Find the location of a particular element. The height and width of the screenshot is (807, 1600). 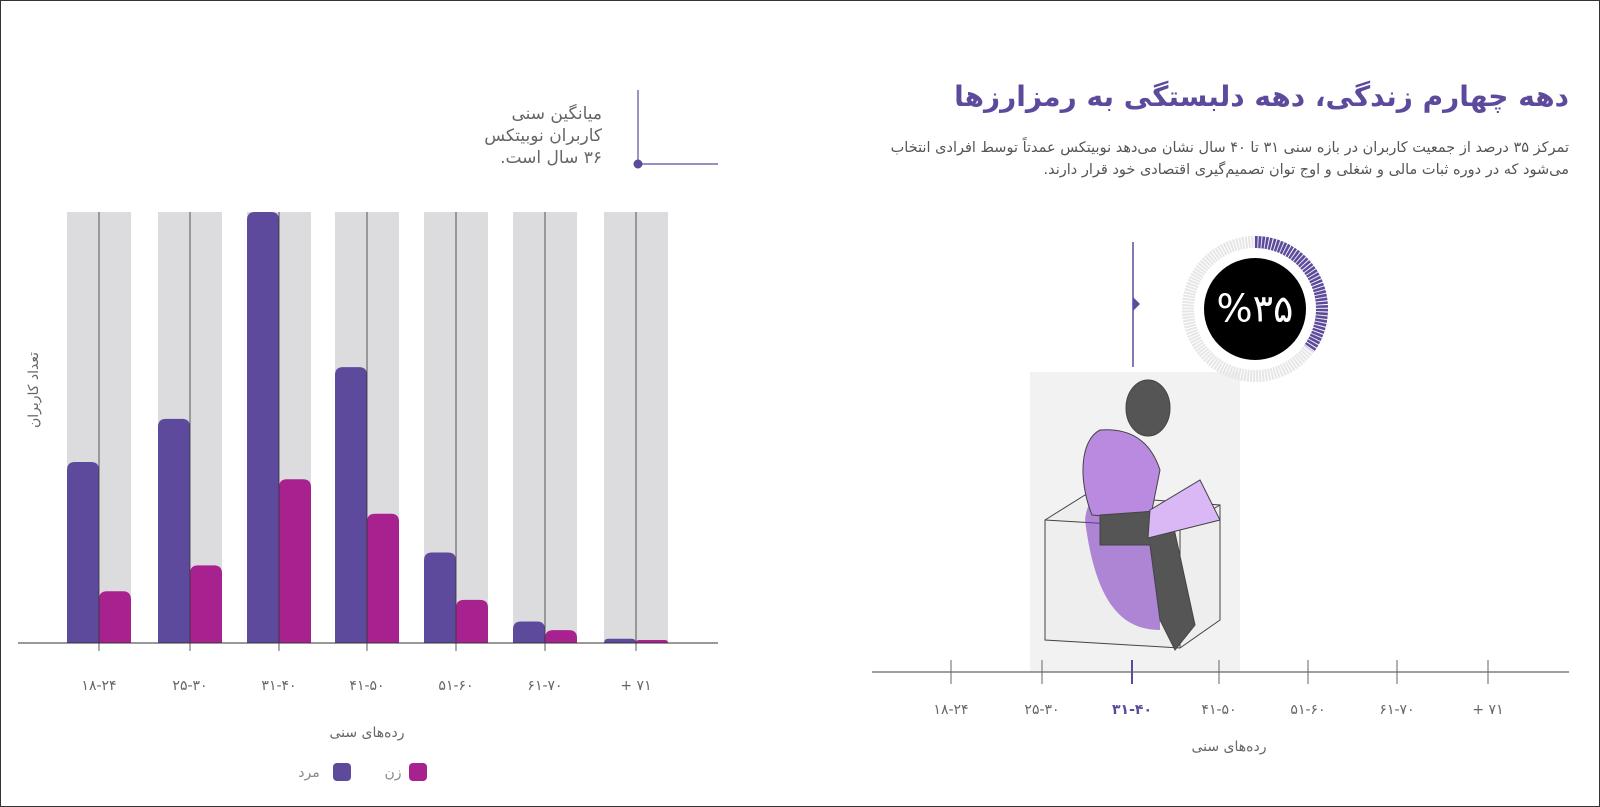

annotation-dot is located at coordinates (638, 164).